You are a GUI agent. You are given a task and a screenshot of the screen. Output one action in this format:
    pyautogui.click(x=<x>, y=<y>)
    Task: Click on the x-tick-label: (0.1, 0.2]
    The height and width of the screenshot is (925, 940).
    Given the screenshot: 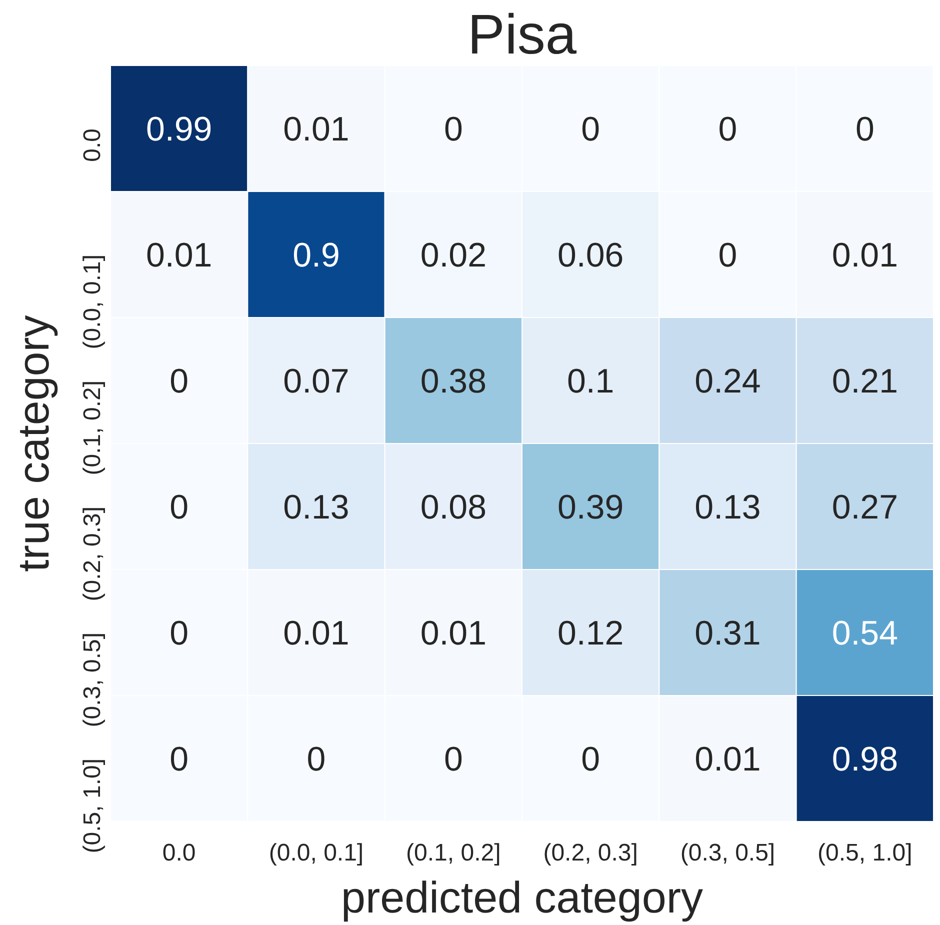 What is the action you would take?
    pyautogui.click(x=453, y=853)
    